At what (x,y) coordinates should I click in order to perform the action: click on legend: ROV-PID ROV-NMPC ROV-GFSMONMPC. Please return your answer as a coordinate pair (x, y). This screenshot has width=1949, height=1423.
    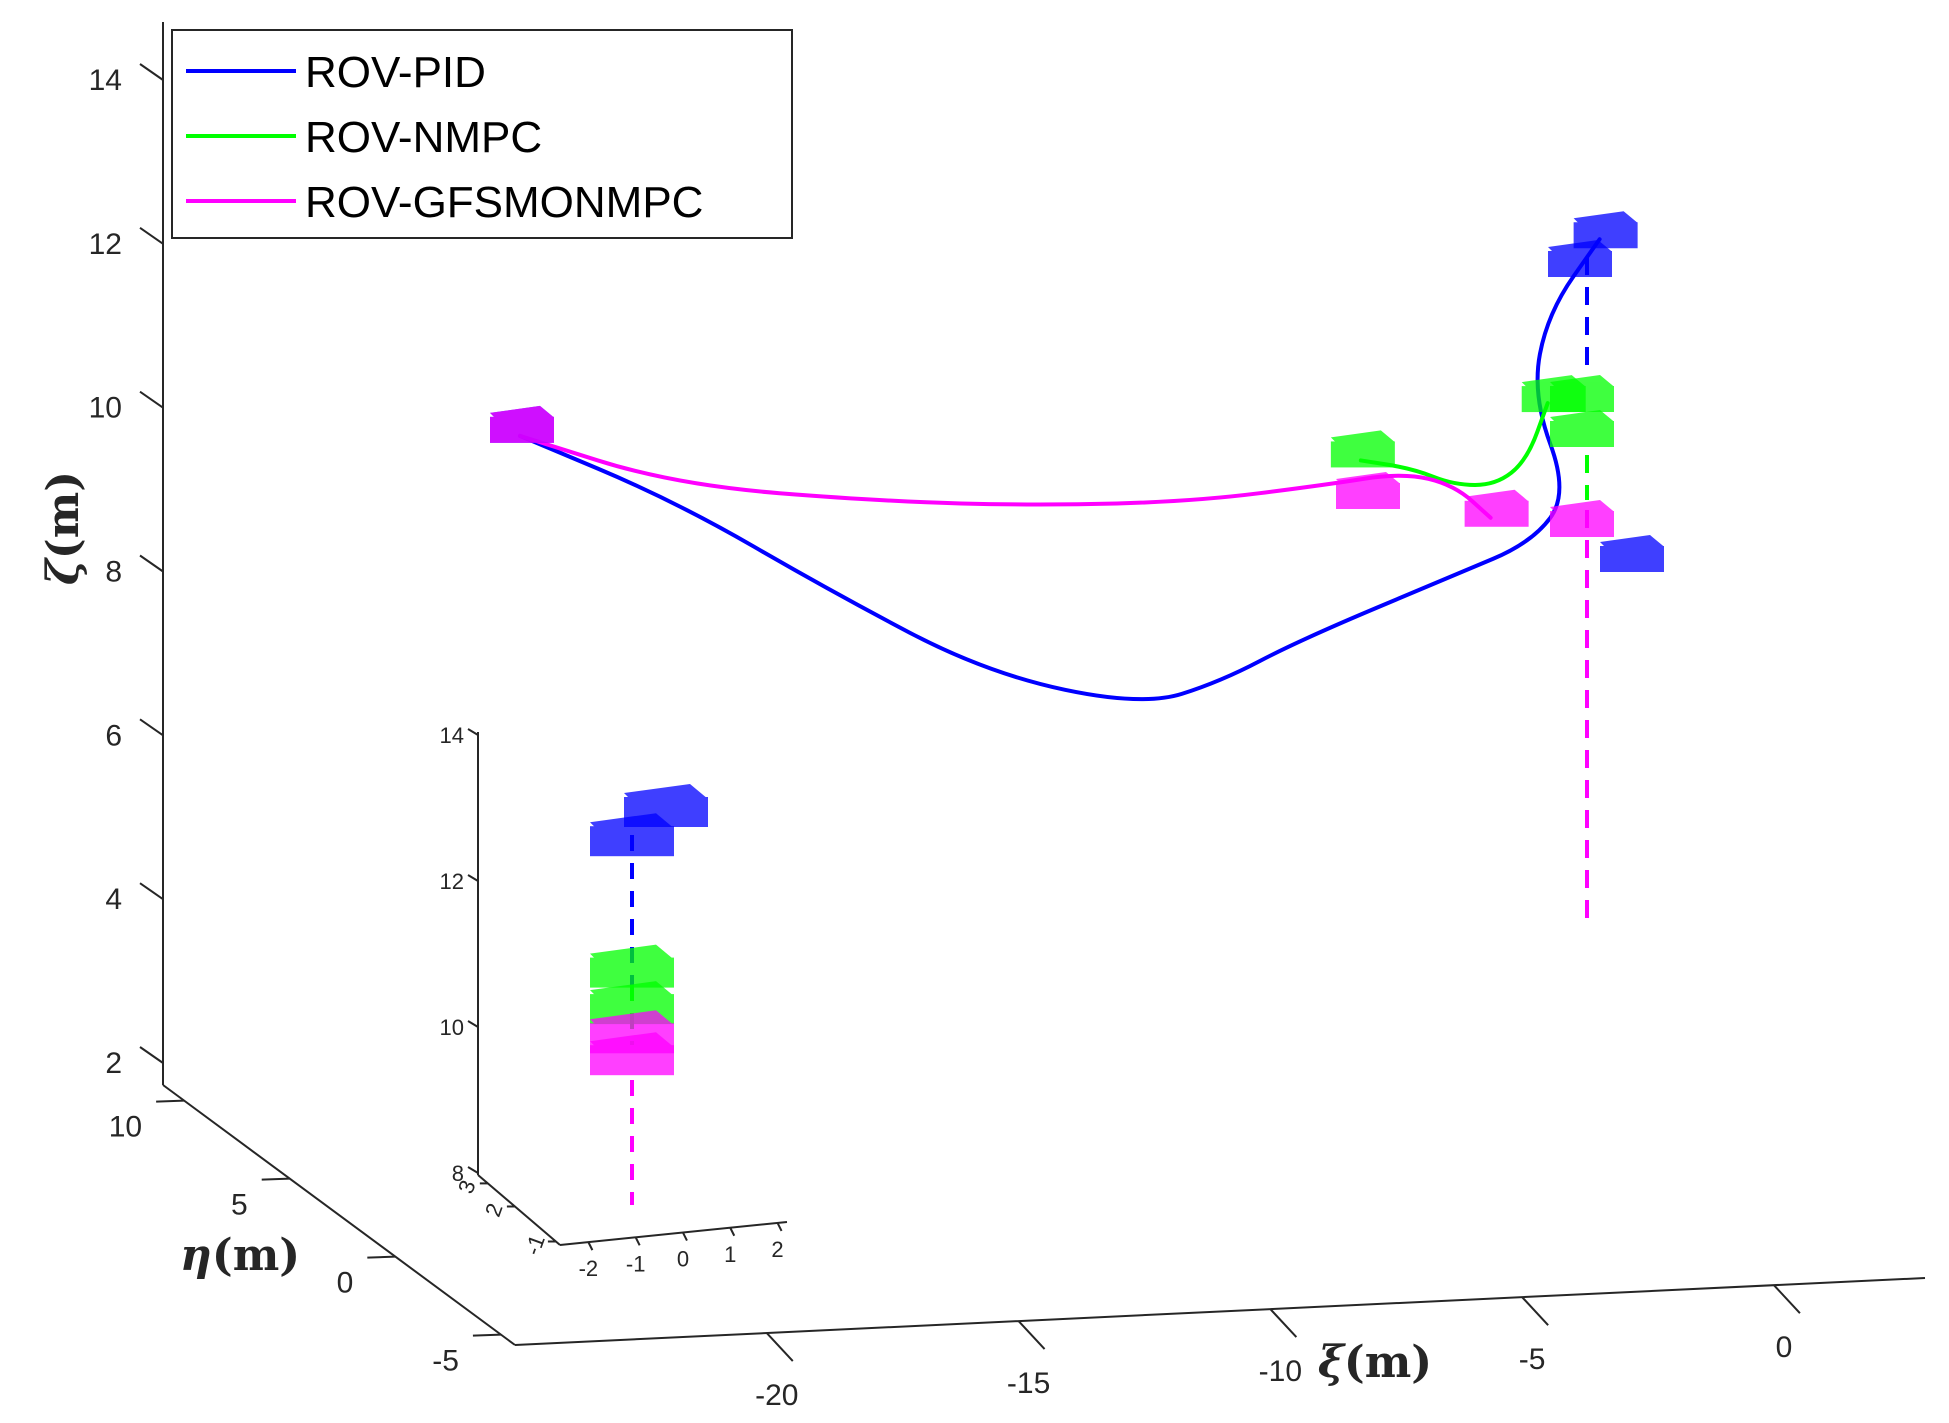
    Looking at the image, I should click on (482, 134).